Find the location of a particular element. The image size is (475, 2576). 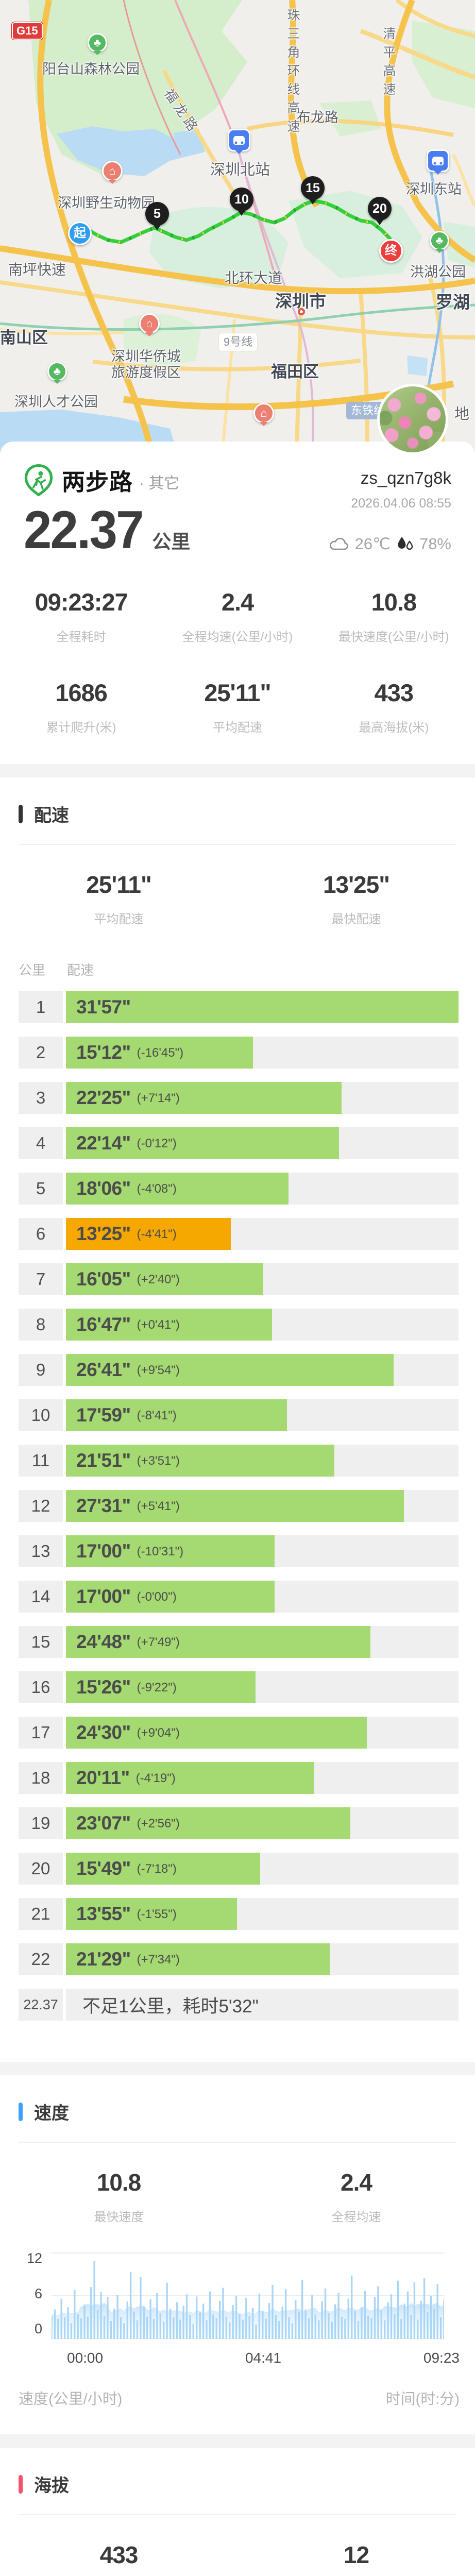

humidity-icon is located at coordinates (405, 543).